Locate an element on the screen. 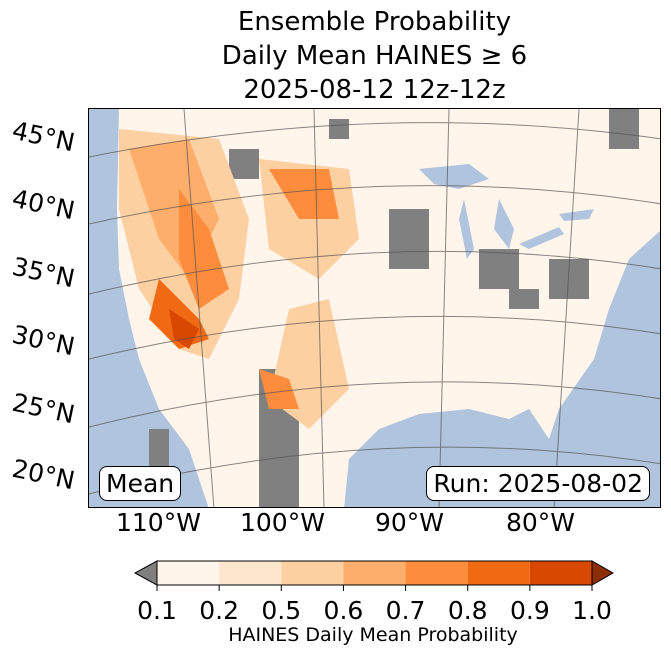 This screenshot has width=671, height=658. colorbar-tick-label: 0.7 is located at coordinates (405, 610).